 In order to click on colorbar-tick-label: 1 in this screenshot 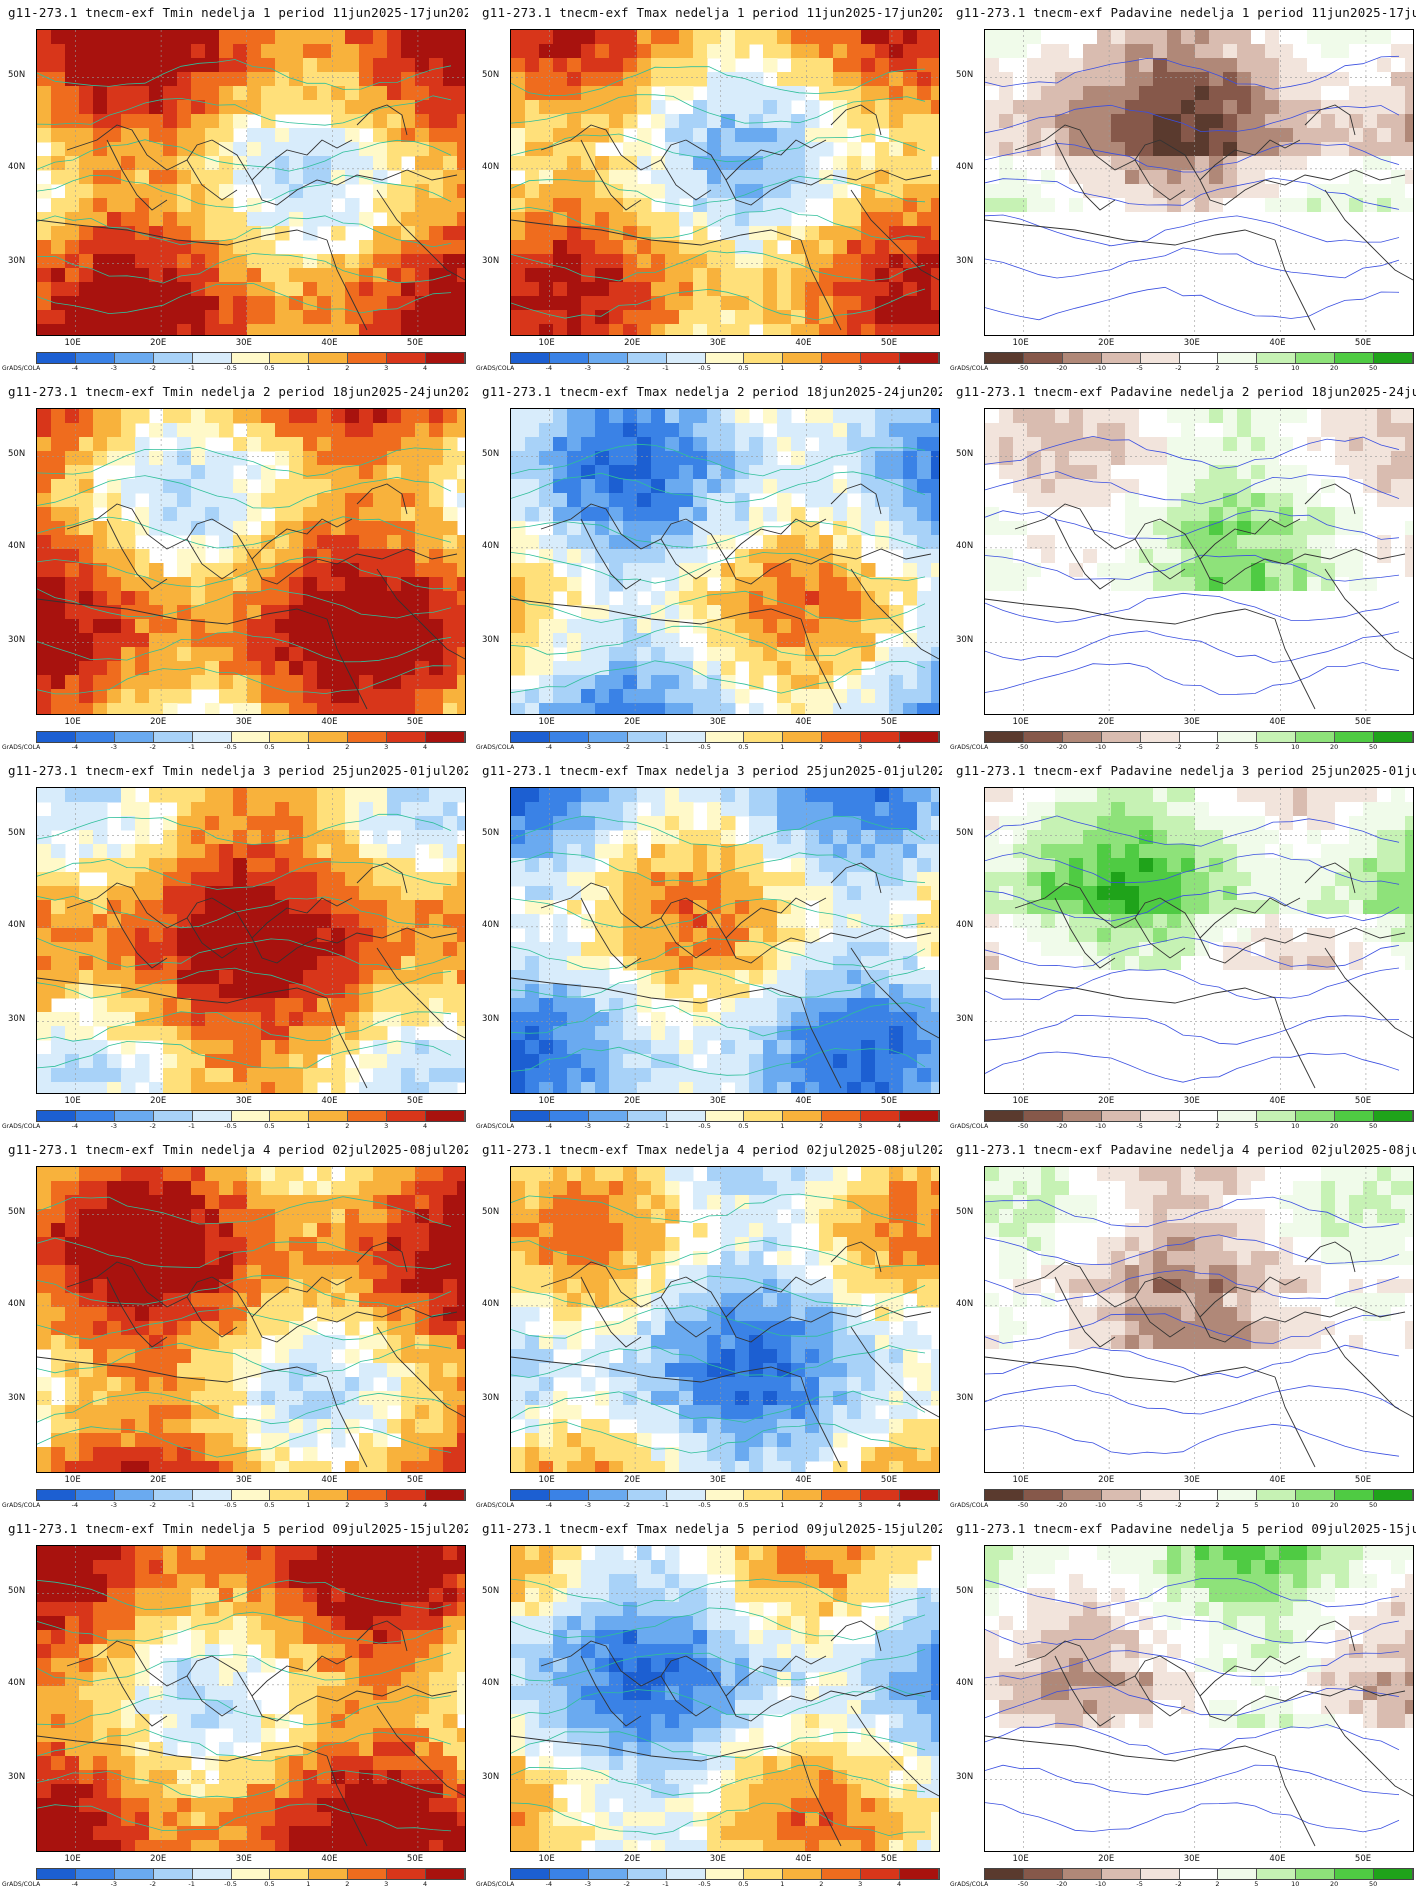, I will do `click(308, 747)`.